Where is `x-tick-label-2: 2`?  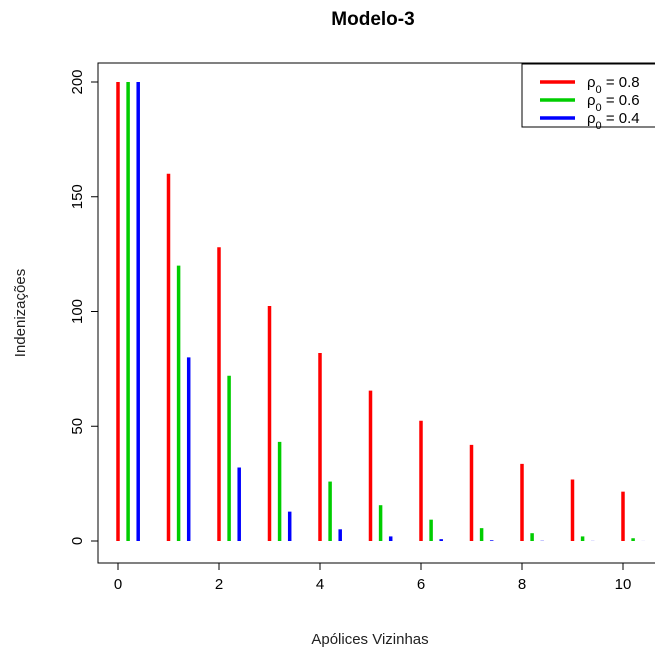 x-tick-label-2: 2 is located at coordinates (219, 584).